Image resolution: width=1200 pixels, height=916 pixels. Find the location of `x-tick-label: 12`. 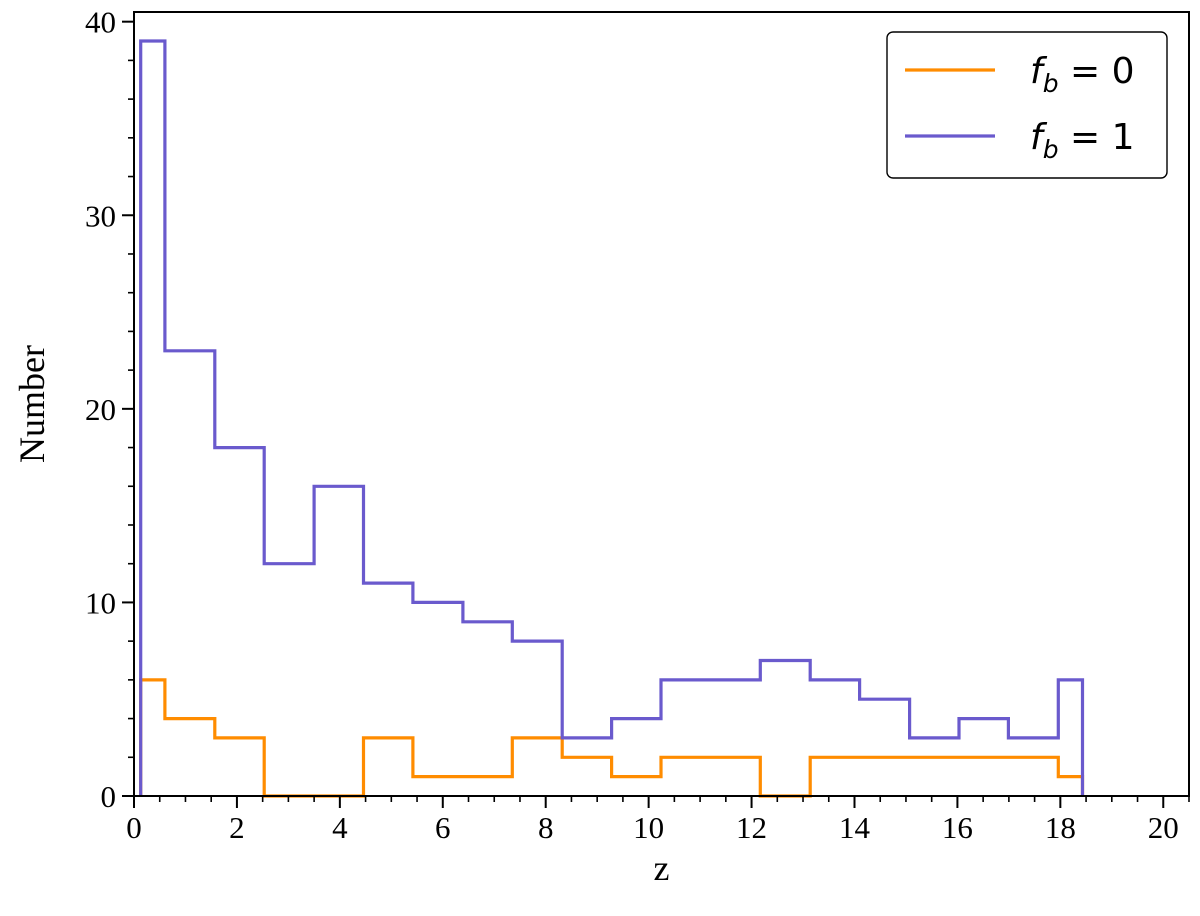

x-tick-label: 12 is located at coordinates (751, 827).